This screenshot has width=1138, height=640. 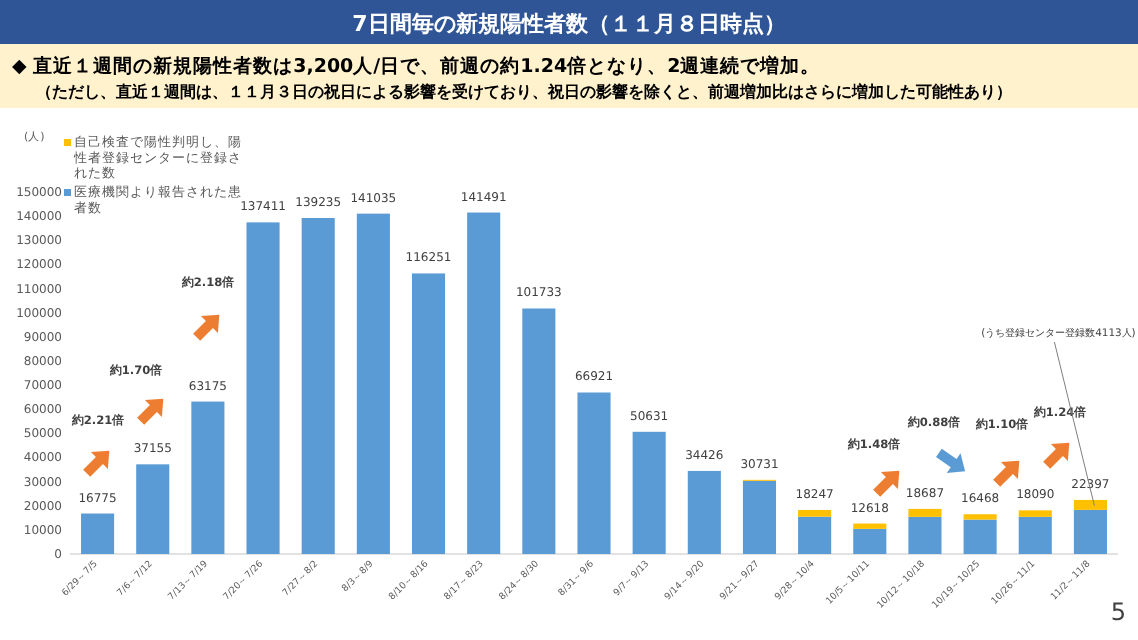 I want to click on chart-subtitle: ◆ 直近１週間の新規陽性者数は3,200人/日で、前週の約1.24倍となり、2週連続で増加。, so click(x=416, y=66).